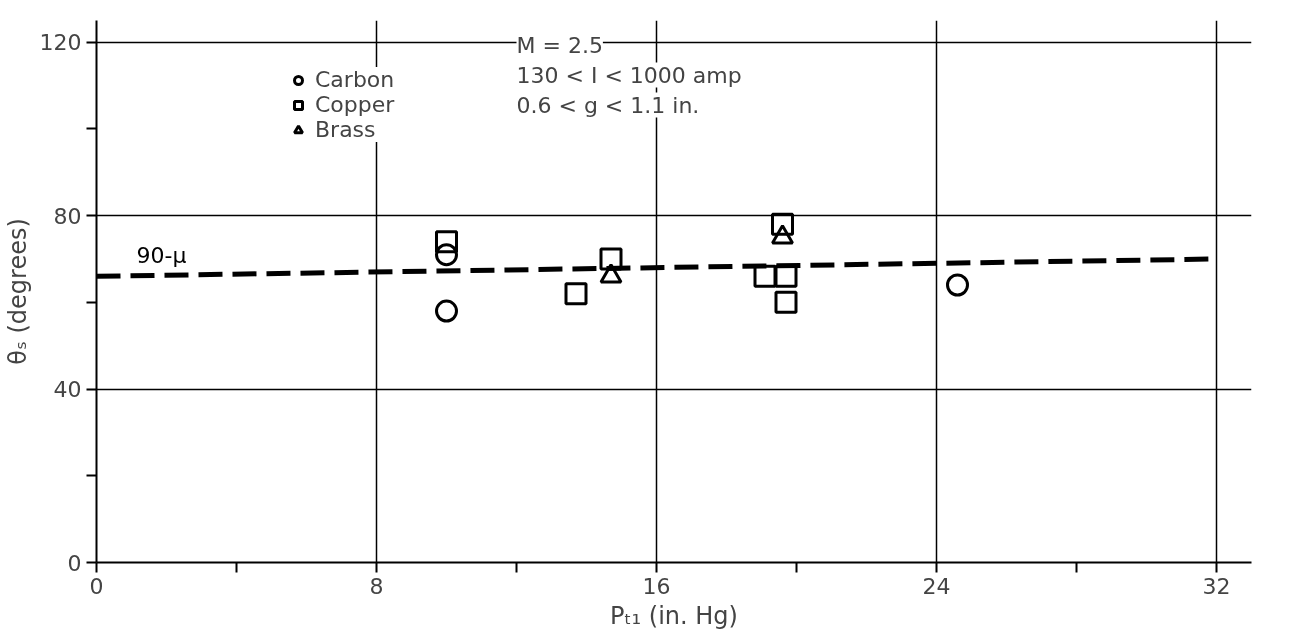 This screenshot has height=642, width=1291. What do you see at coordinates (629, 75) in the screenshot?
I see `annotation: 130 < I < 1000 amp` at bounding box center [629, 75].